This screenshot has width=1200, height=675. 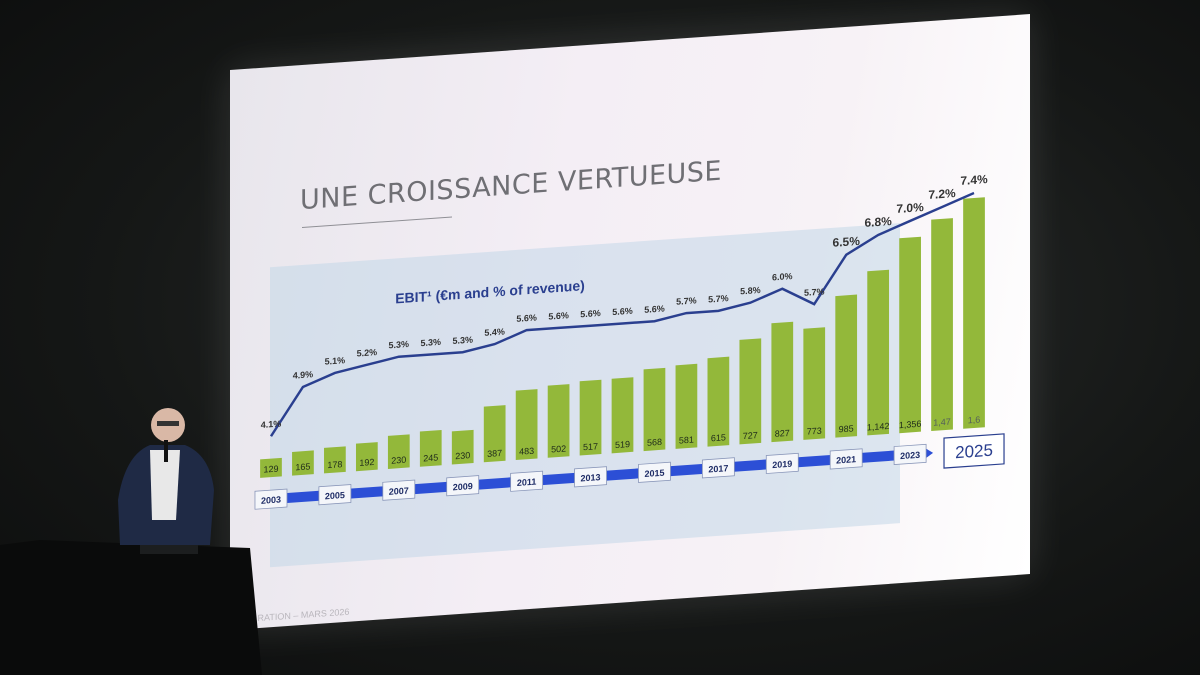 I want to click on bar-value-label: 165, so click(x=302, y=466).